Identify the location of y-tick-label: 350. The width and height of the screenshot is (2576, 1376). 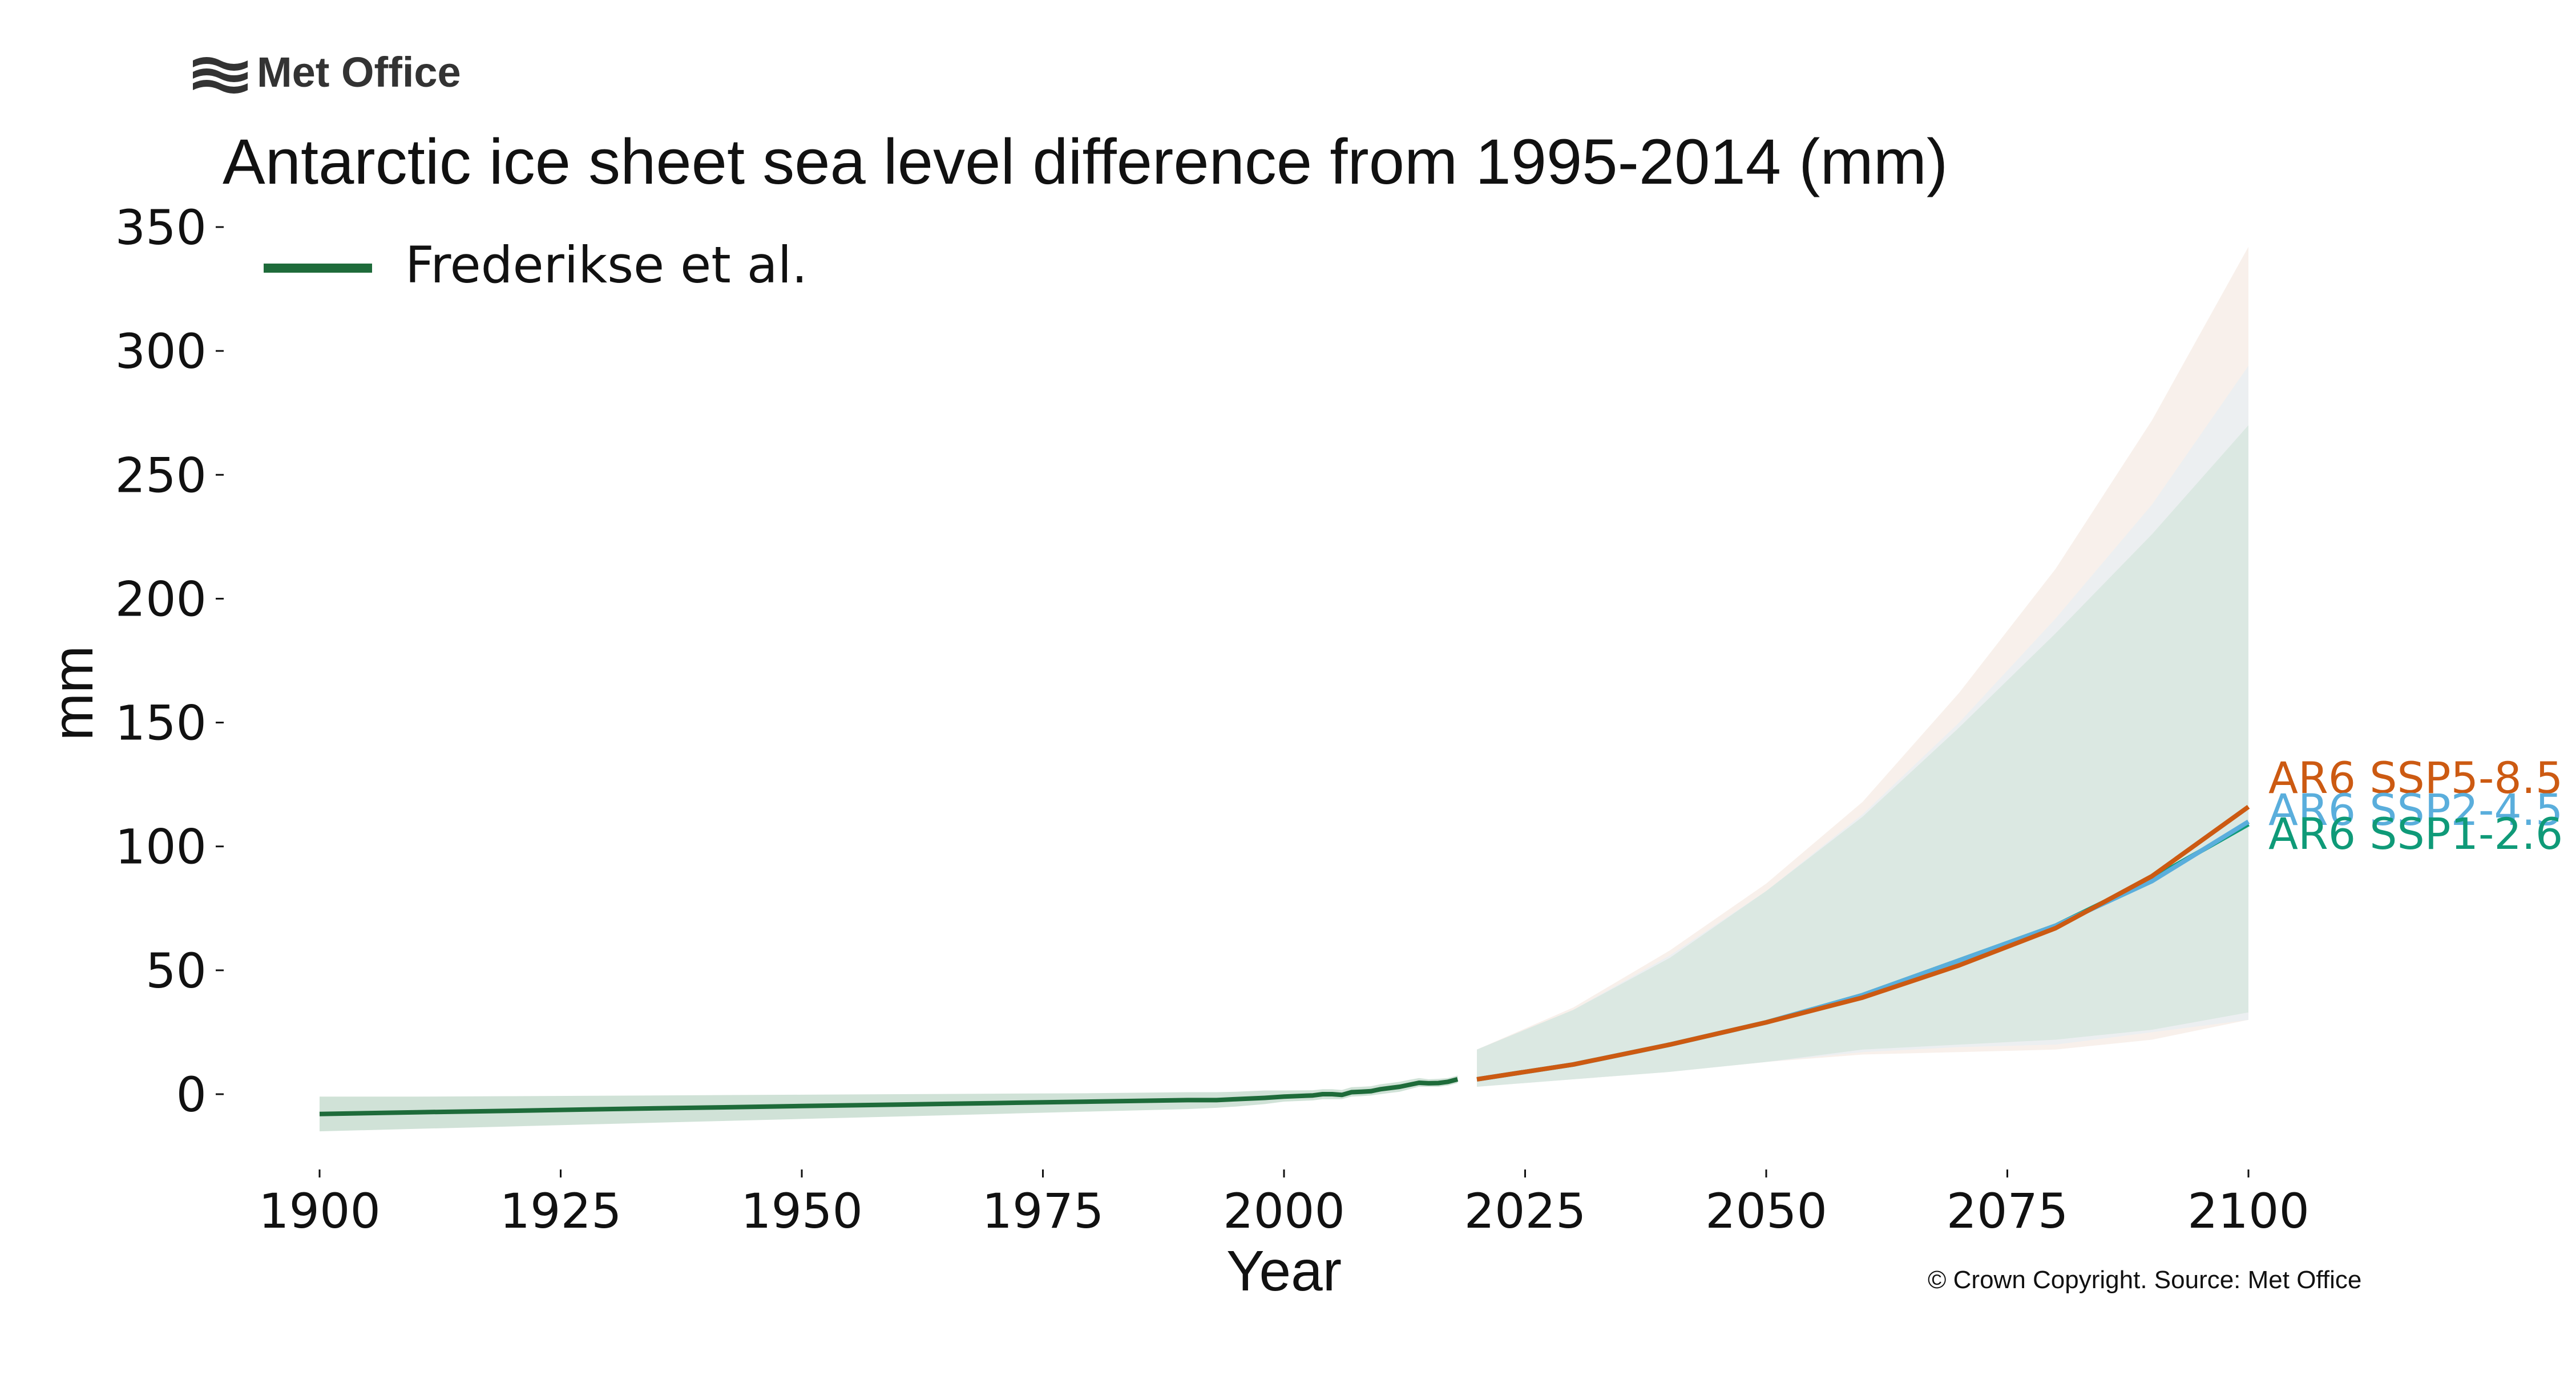
(161, 228).